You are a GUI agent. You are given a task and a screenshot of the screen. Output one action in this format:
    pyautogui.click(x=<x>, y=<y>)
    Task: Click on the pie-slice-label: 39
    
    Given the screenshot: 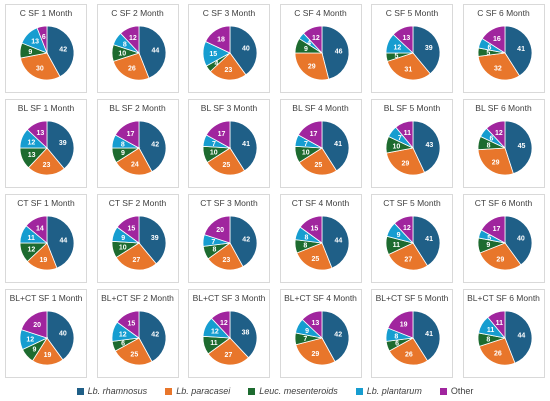 What is the action you would take?
    pyautogui.click(x=154, y=238)
    